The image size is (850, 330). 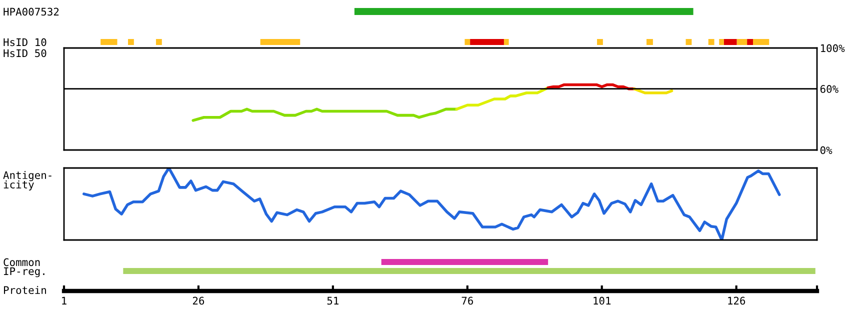 I want to click on x-tick-label: 51, so click(x=332, y=300).